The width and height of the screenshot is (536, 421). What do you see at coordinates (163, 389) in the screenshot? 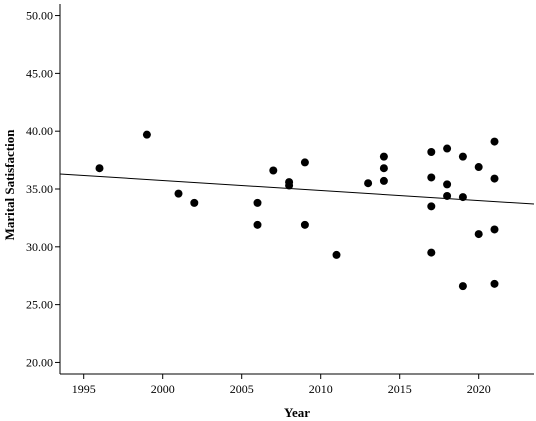
I see `x-tick-label: 2000` at bounding box center [163, 389].